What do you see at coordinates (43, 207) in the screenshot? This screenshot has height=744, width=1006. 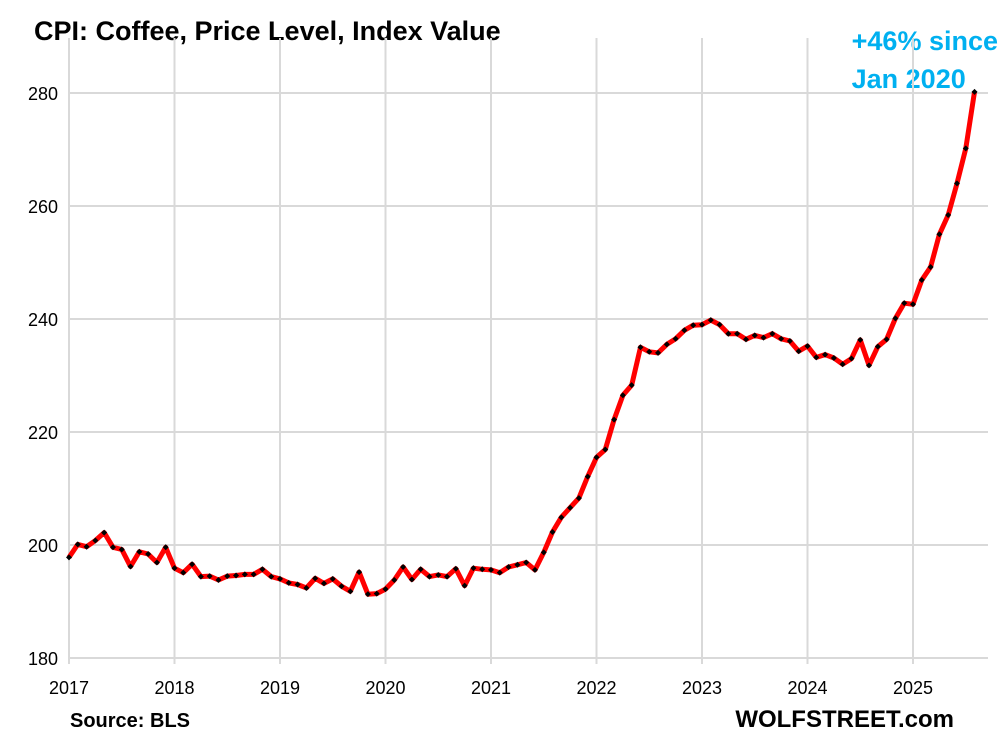 I see `y-tick-label: 260` at bounding box center [43, 207].